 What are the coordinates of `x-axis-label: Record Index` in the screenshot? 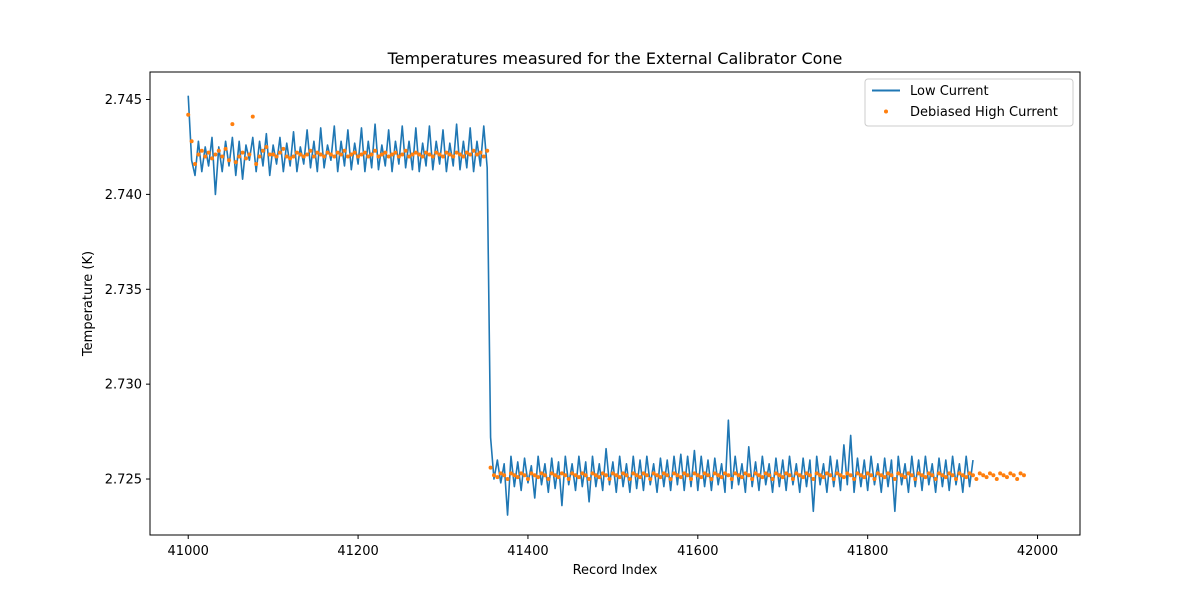 It's located at (615, 570).